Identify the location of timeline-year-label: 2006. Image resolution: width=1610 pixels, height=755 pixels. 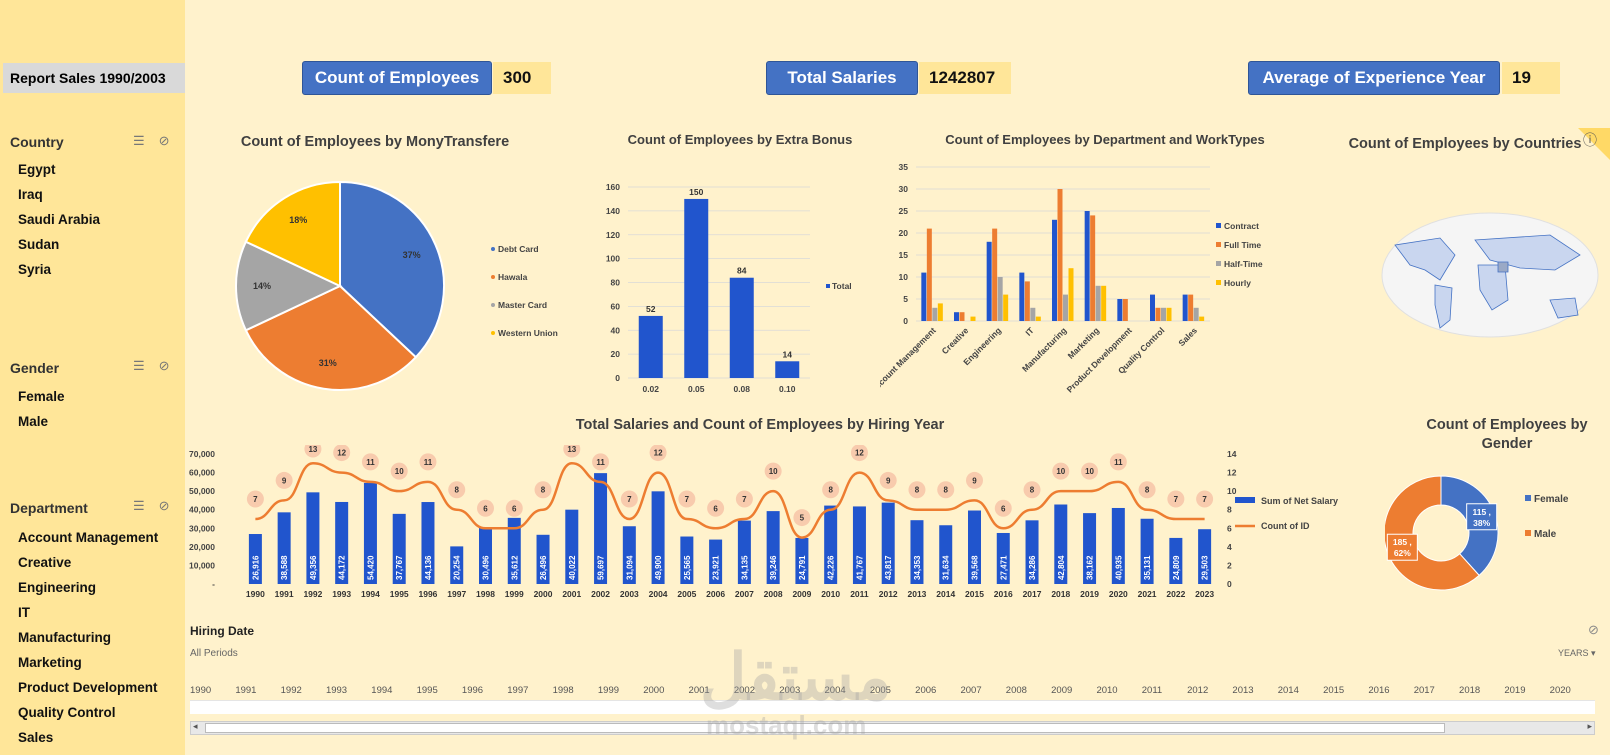
(926, 690).